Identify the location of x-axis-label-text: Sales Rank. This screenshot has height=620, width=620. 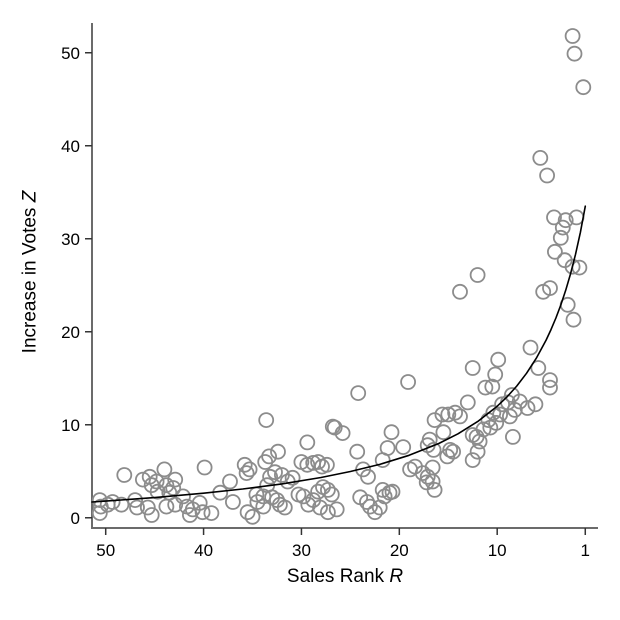
(338, 576).